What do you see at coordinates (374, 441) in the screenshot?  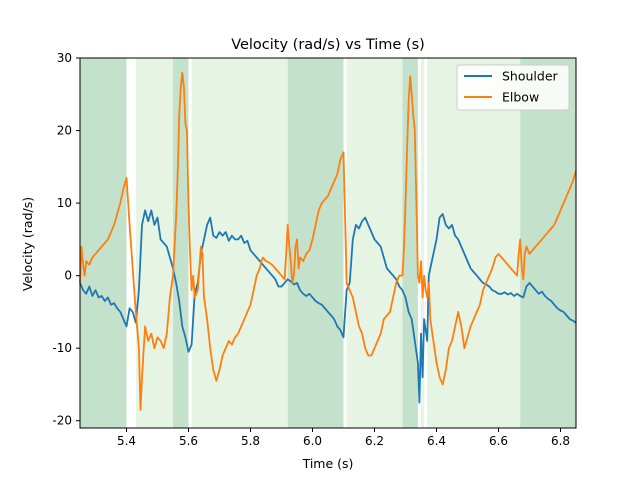 I see `x-tick-label: 6.2` at bounding box center [374, 441].